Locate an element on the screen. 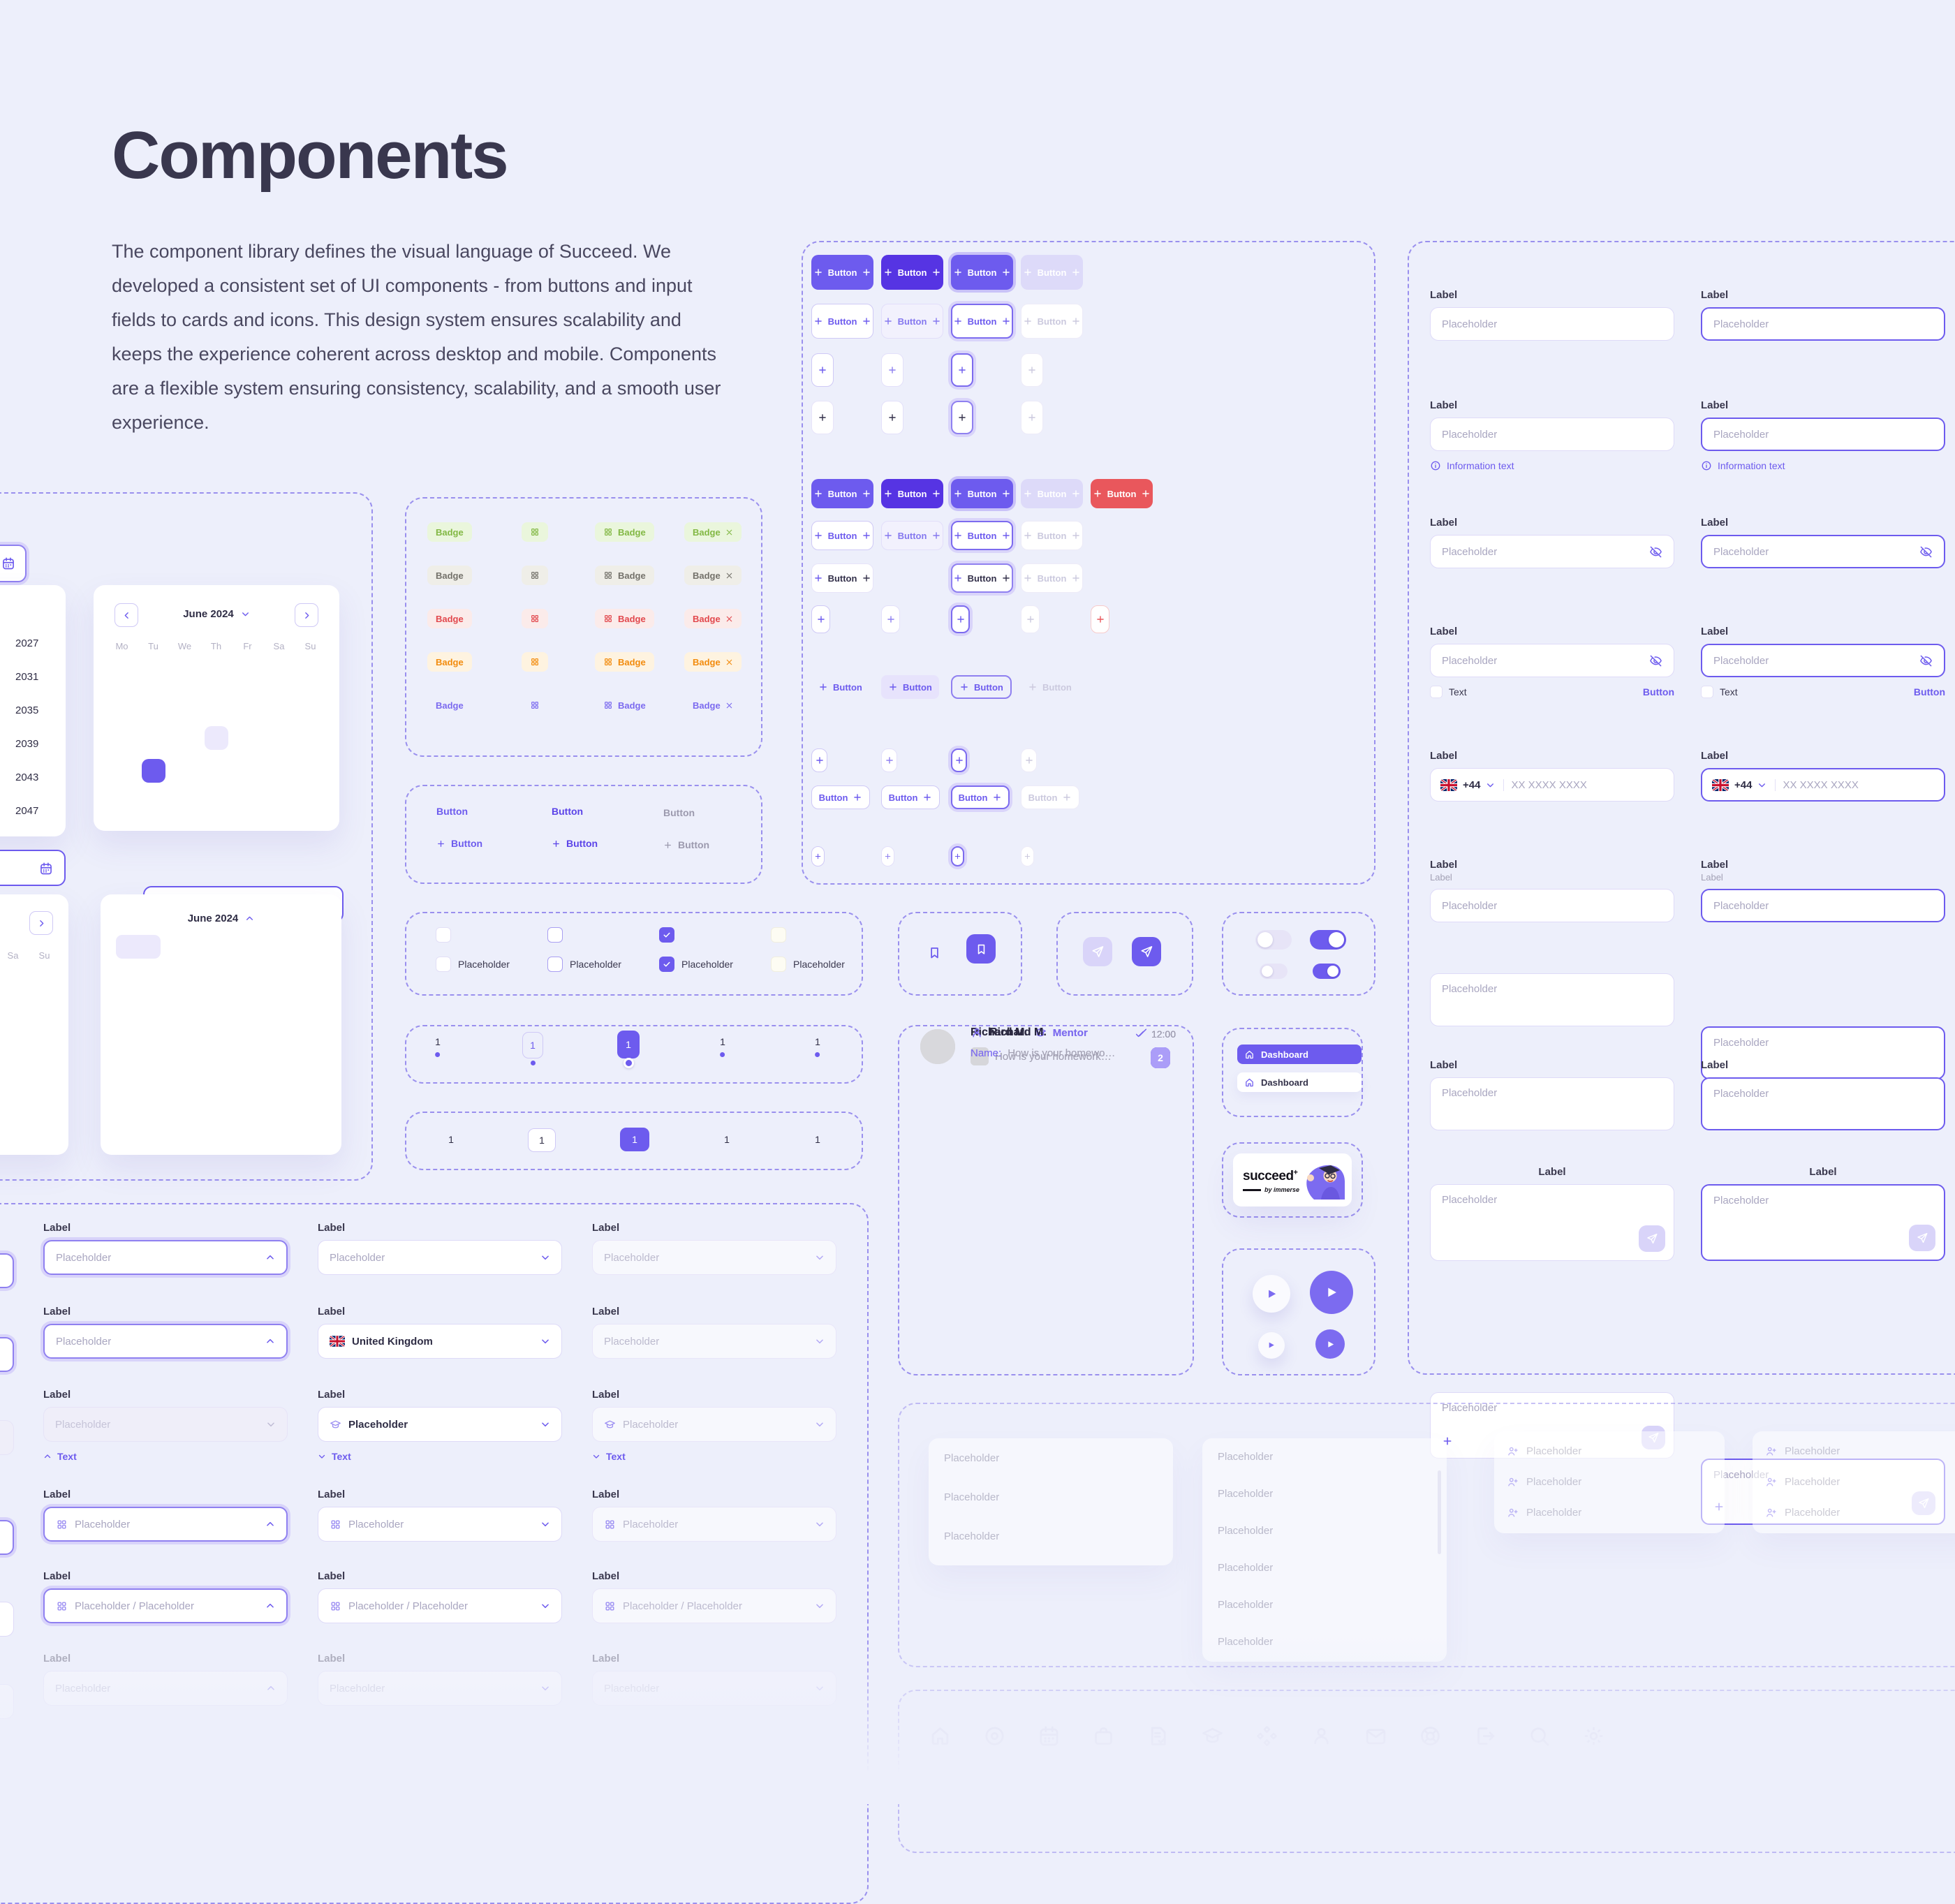 The width and height of the screenshot is (1955, 1904). button-ghost-focused: Button is located at coordinates (981, 687).